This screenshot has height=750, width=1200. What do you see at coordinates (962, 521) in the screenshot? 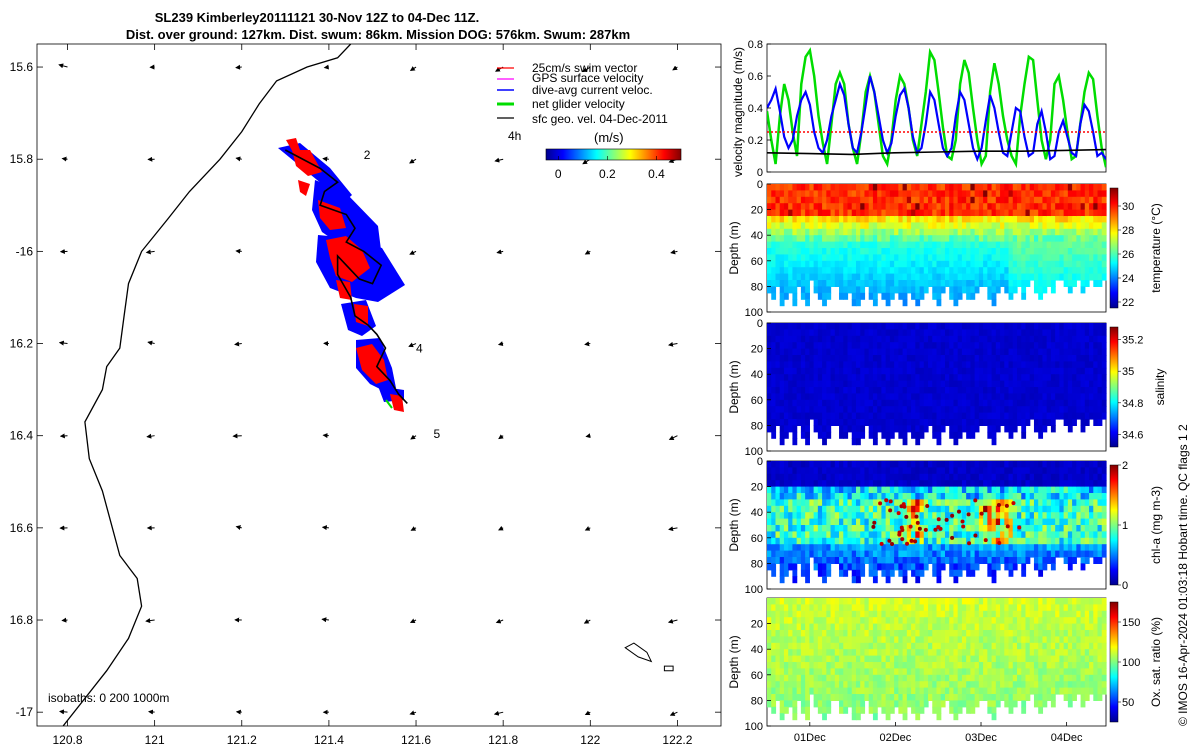
I see `chl-hotspot` at bounding box center [962, 521].